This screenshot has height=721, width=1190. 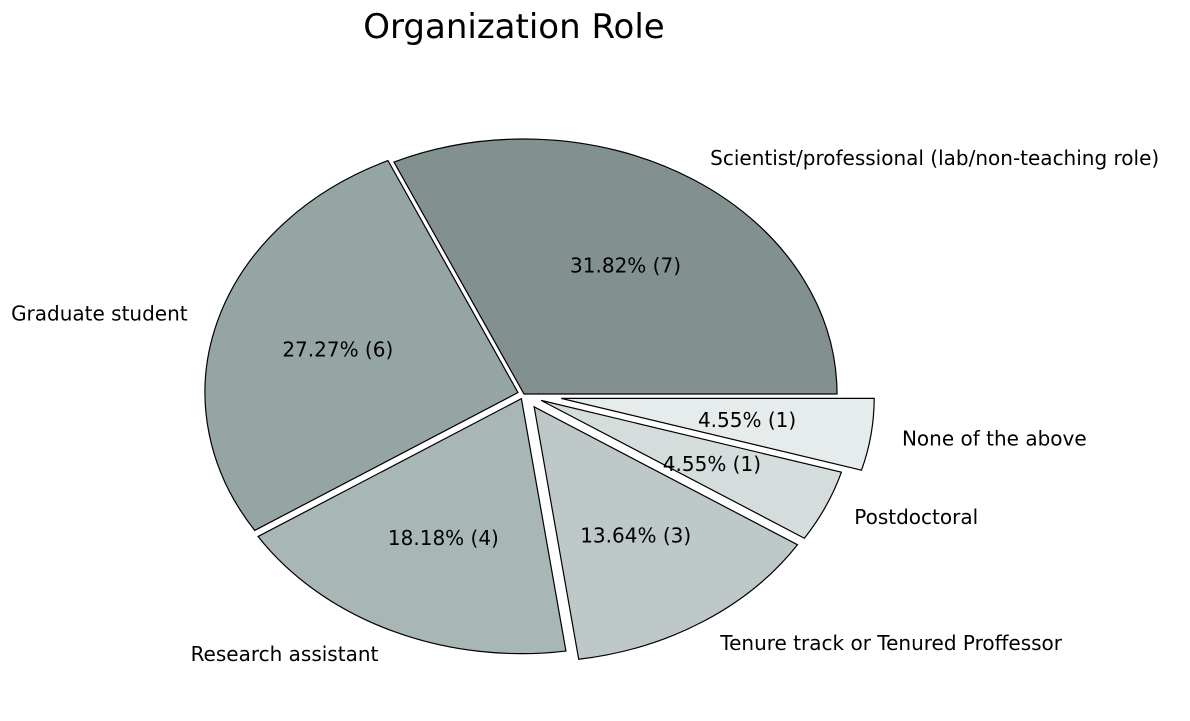 What do you see at coordinates (513, 27) in the screenshot?
I see `chart-title: Organization Role` at bounding box center [513, 27].